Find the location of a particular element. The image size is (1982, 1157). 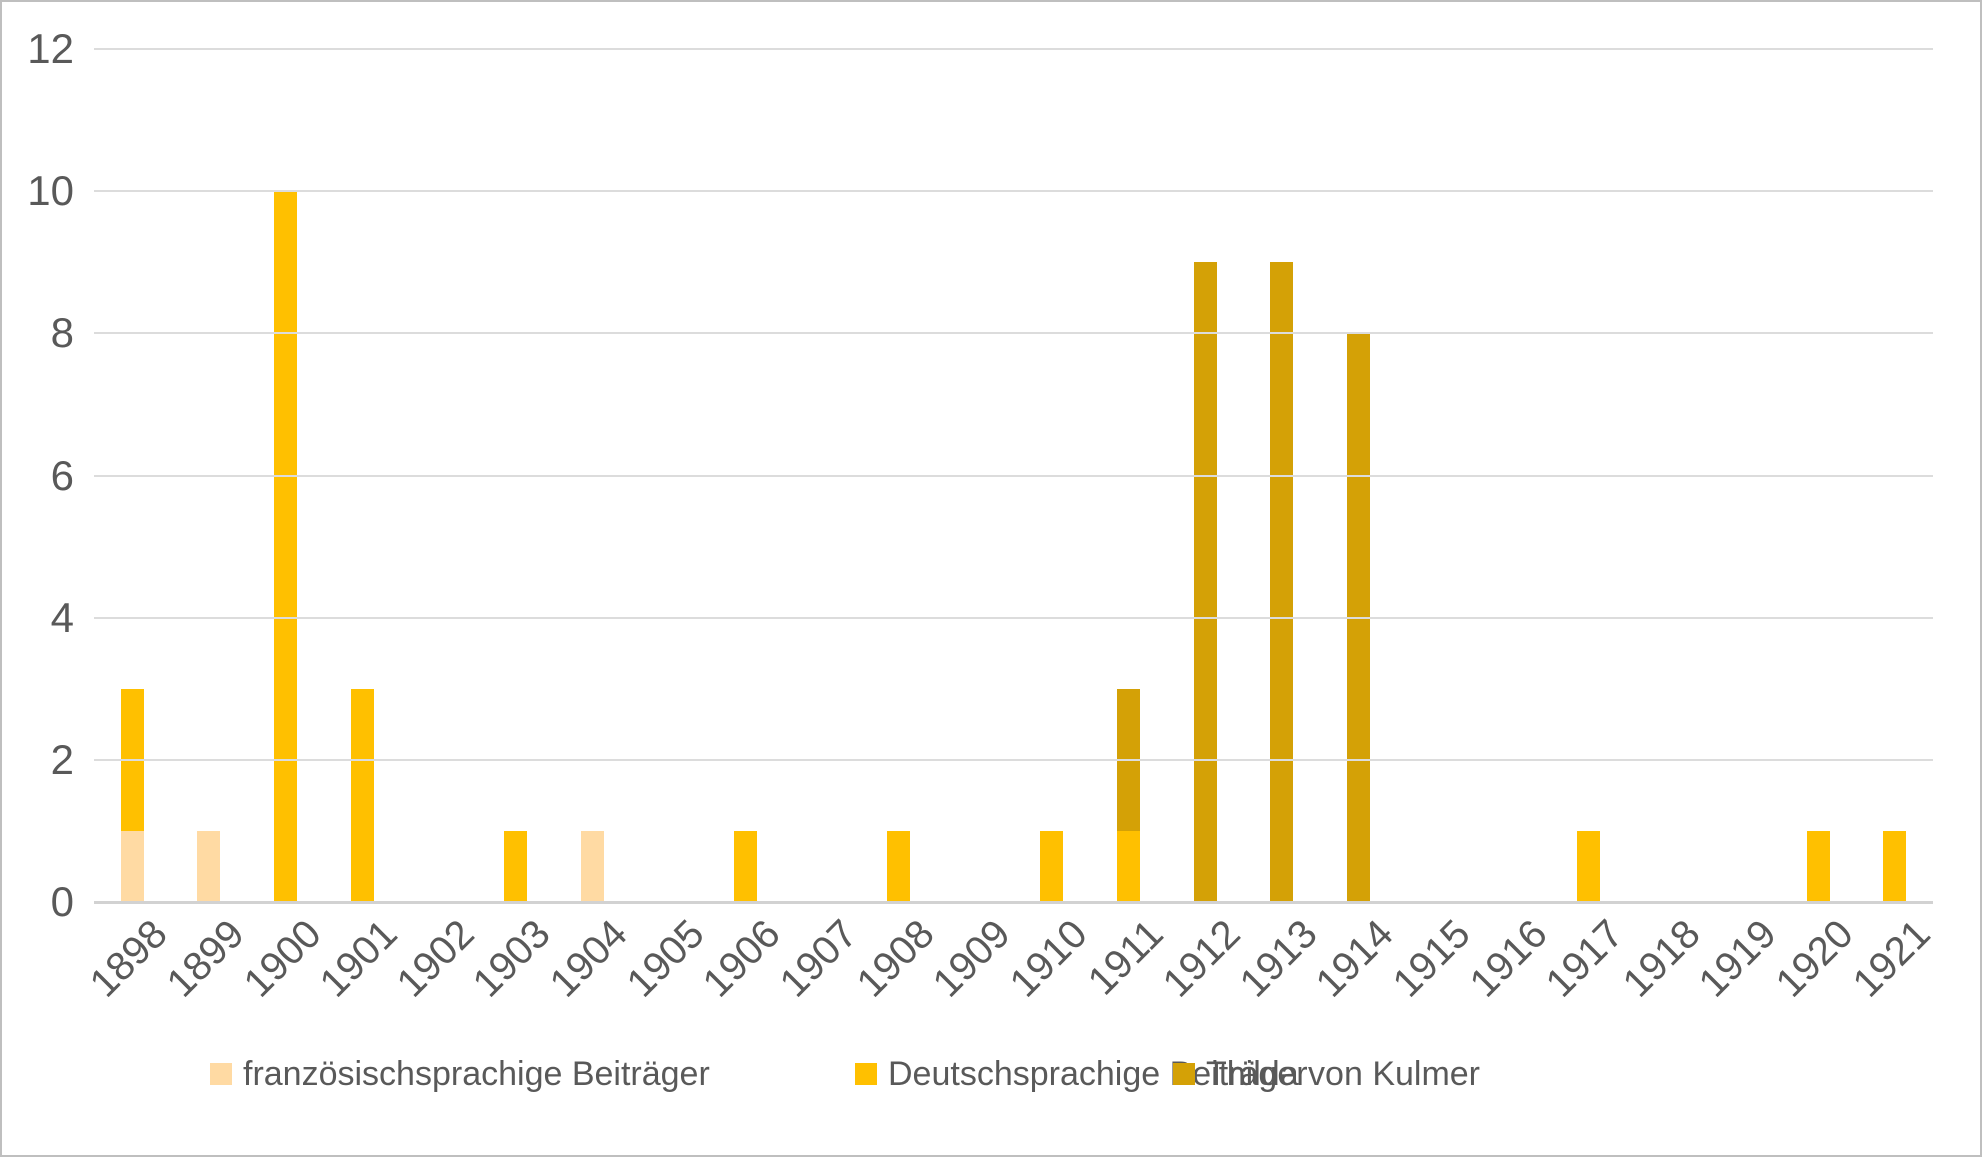

y-axis-tick-label: 4 is located at coordinates (62, 617).